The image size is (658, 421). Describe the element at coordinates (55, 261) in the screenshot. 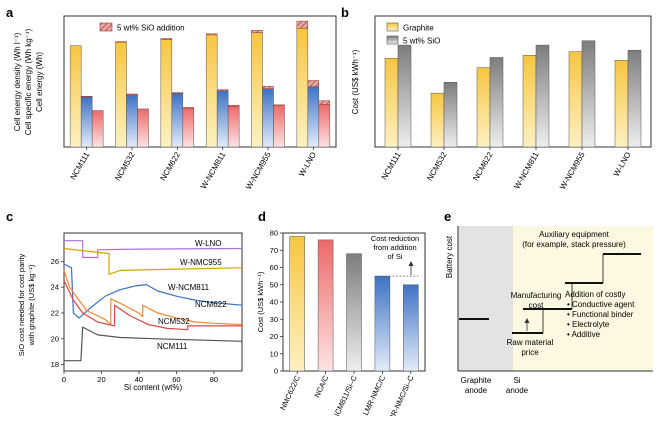

I see `chart-c-ytick-label: 26` at that location.